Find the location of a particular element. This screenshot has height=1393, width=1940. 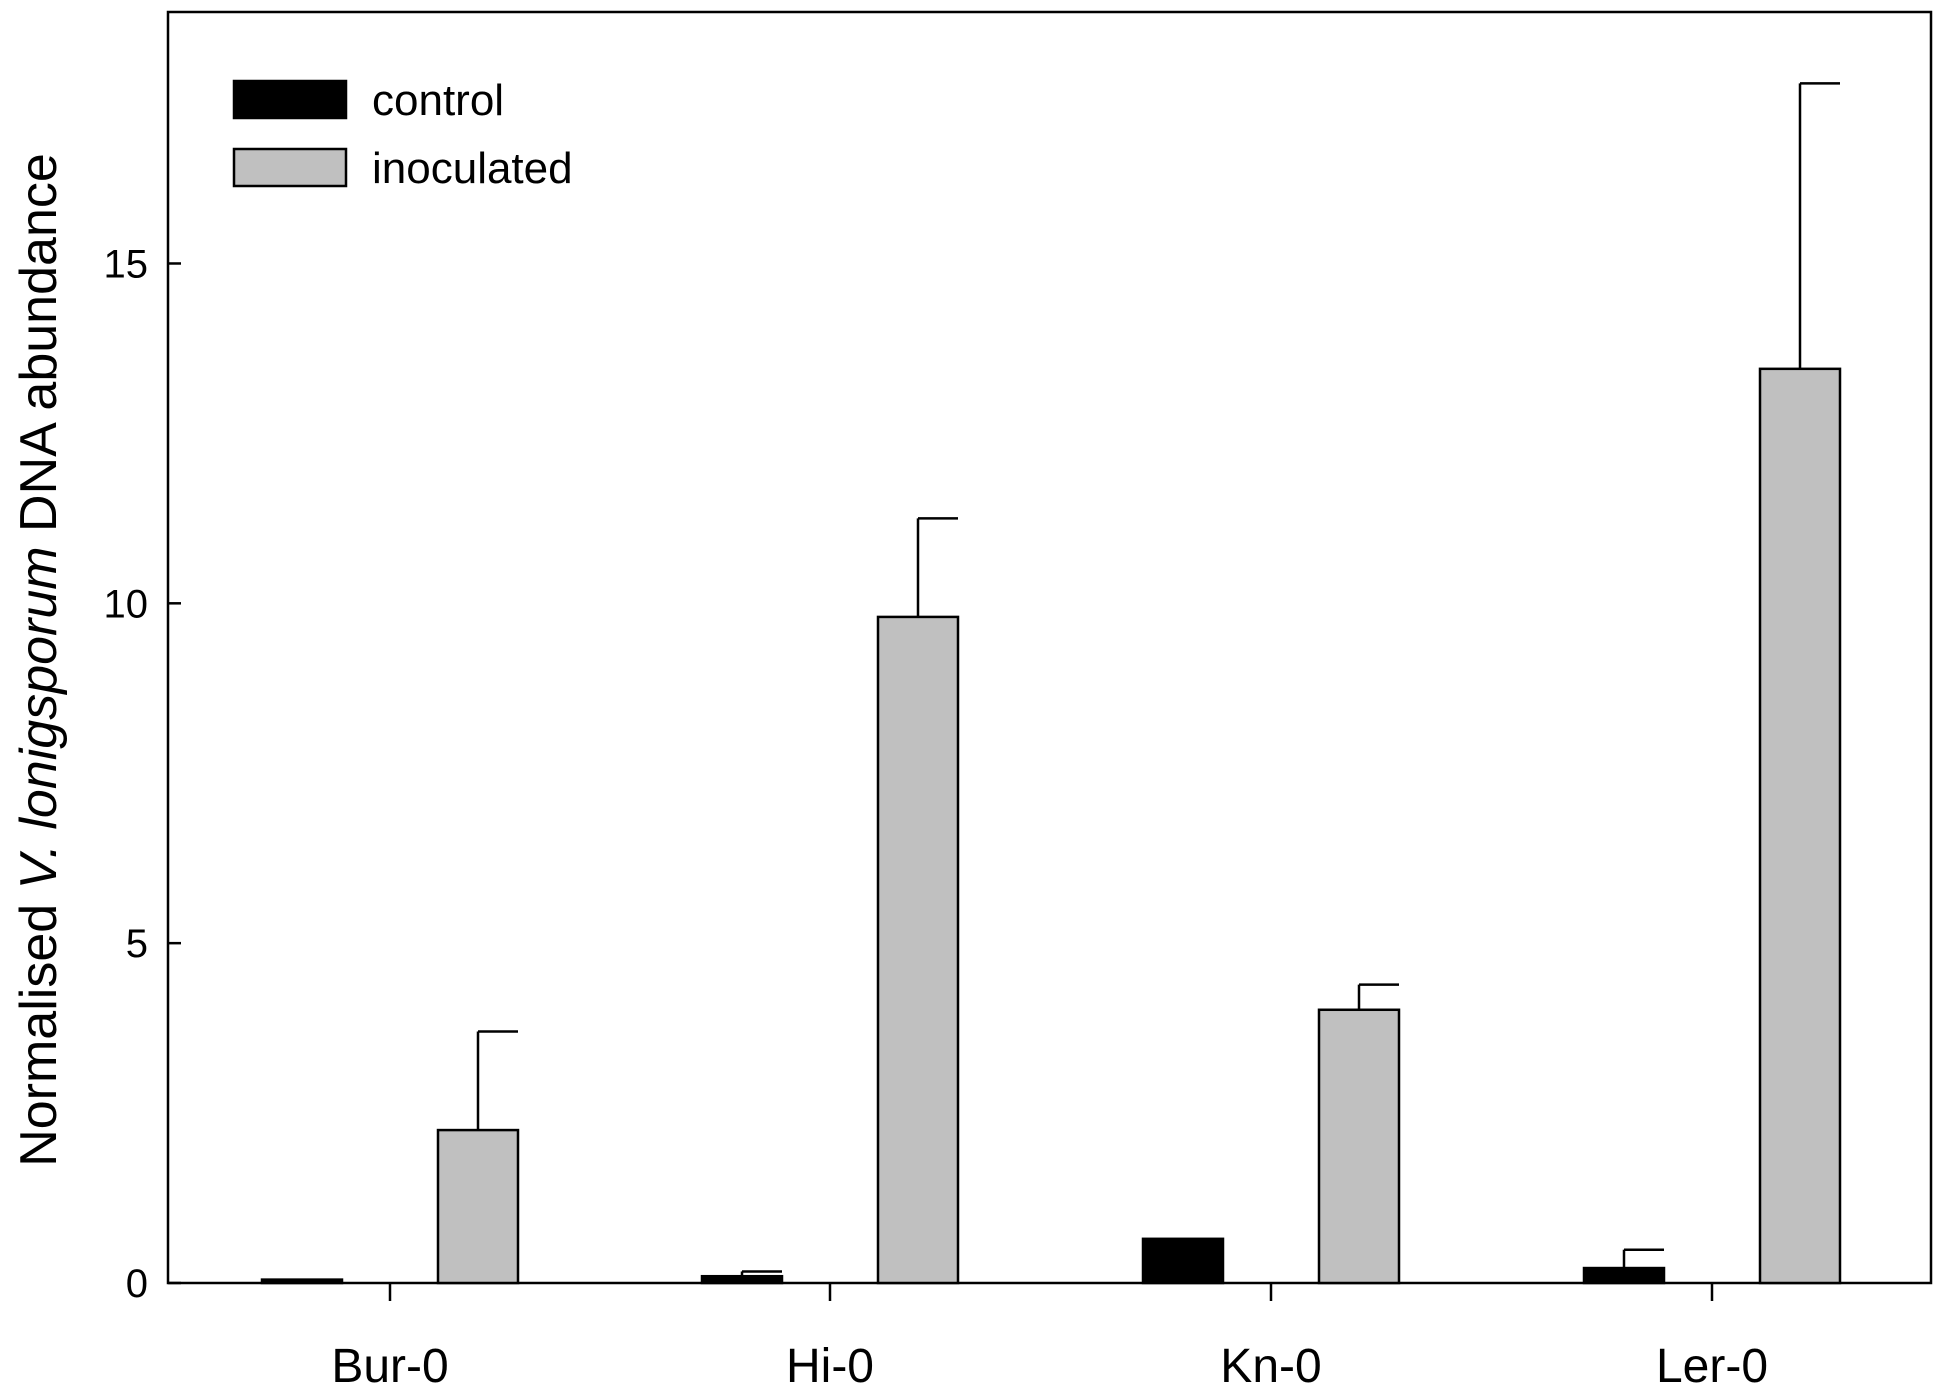

y-tick-label: 10 is located at coordinates (126, 604).